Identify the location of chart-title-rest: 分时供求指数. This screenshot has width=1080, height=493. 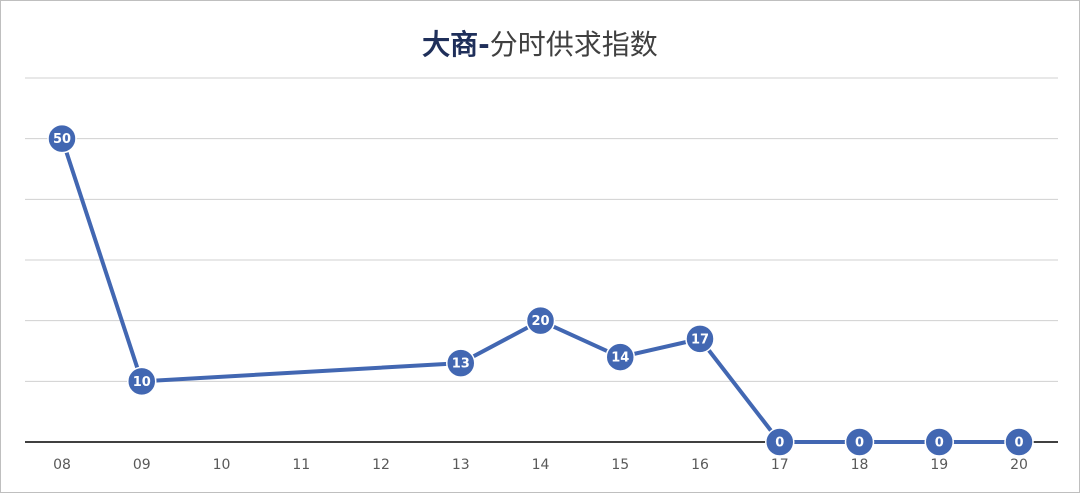
(574, 44).